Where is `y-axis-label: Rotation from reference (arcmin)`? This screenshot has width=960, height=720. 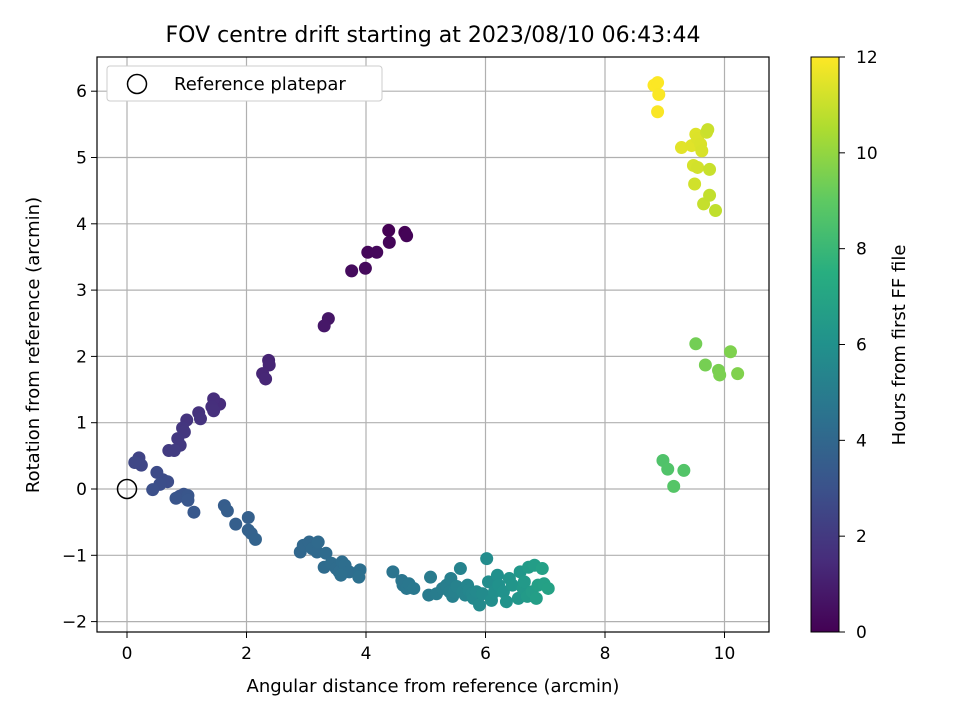 y-axis-label: Rotation from reference (arcmin) is located at coordinates (33, 345).